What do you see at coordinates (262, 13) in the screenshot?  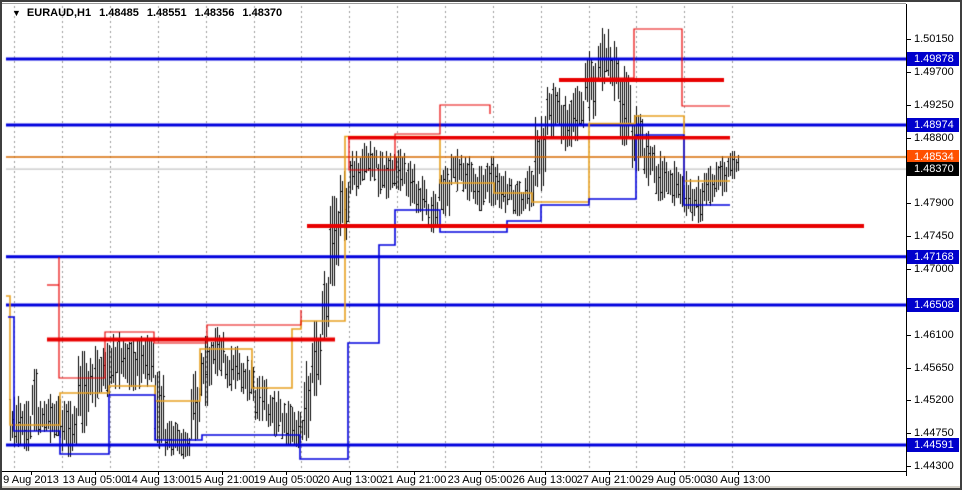 I see `ohlc-close-value: 1.48370` at bounding box center [262, 13].